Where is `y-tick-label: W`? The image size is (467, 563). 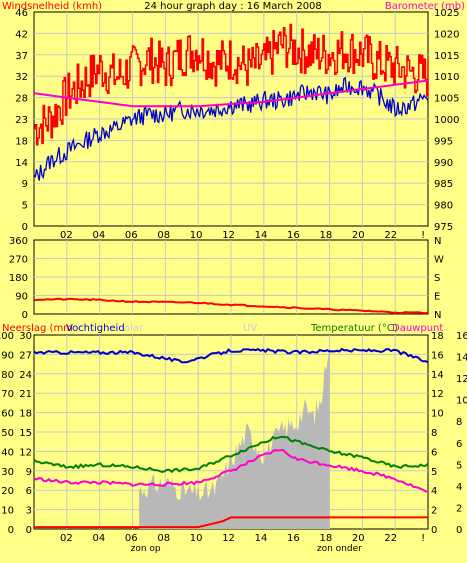 y-tick-label: W is located at coordinates (439, 260).